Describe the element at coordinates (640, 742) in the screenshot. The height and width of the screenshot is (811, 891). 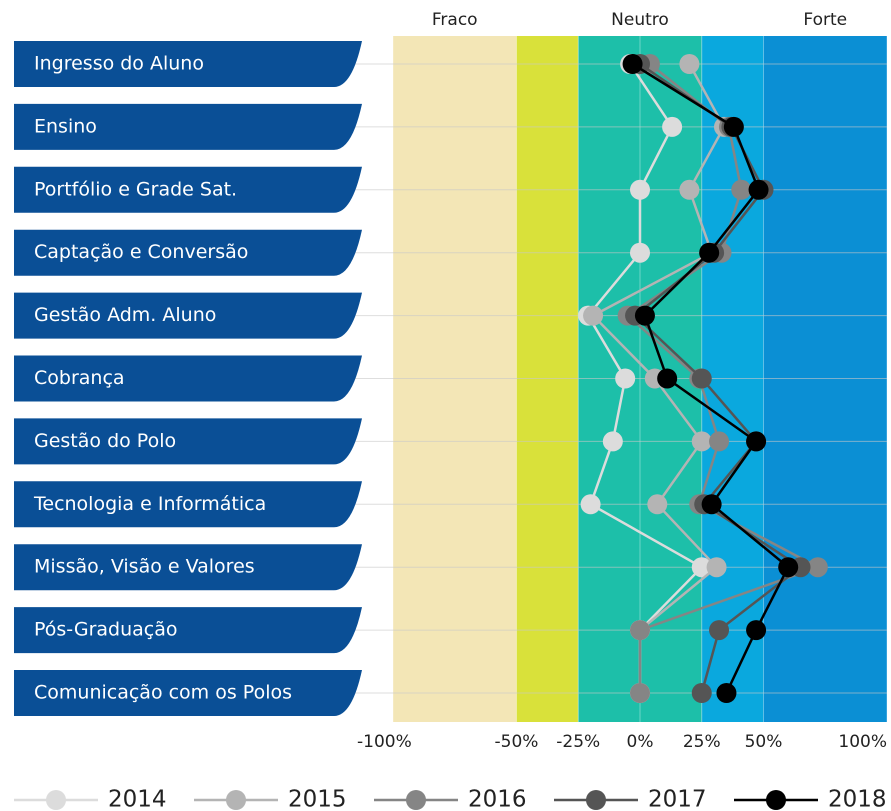
I see `x-tick-label: 0%` at that location.